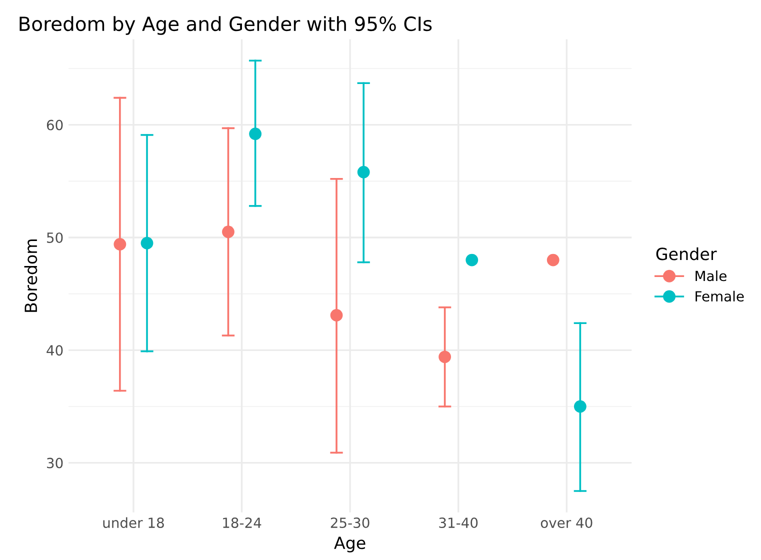  Describe the element at coordinates (720, 296) in the screenshot. I see `legend-label: Female` at that location.